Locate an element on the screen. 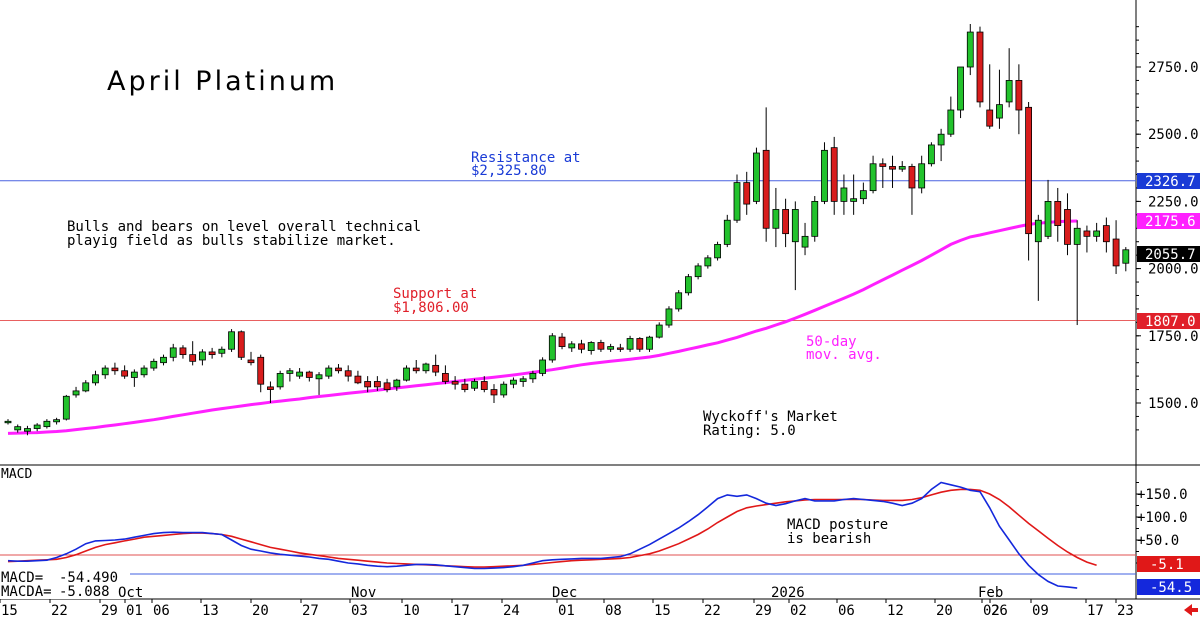  x-date-label: 09 is located at coordinates (1040, 611).